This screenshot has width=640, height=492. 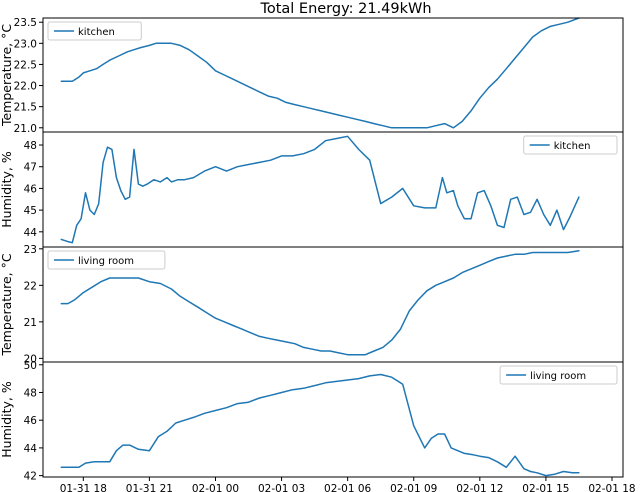 What do you see at coordinates (413, 487) in the screenshot?
I see `x-tick-label: 02-01 09` at bounding box center [413, 487].